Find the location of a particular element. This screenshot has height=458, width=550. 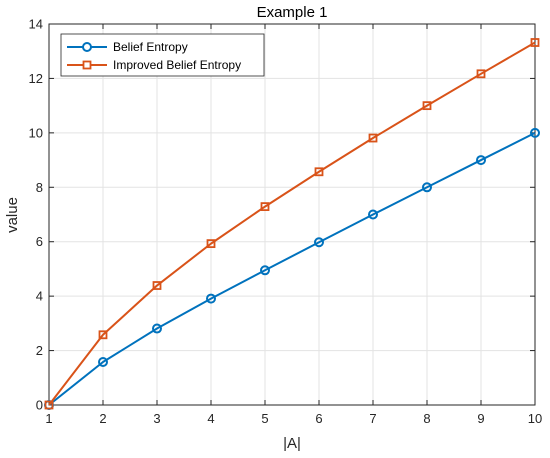

legend-marker-improved-belief-entropy is located at coordinates (87, 65).